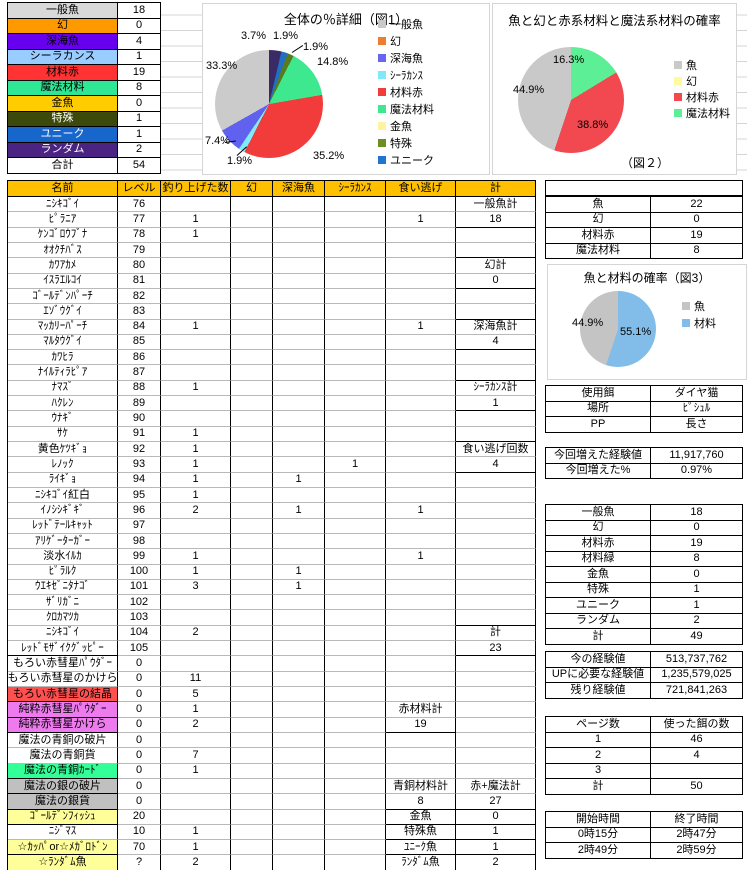 Image resolution: width=747 pixels, height=870 pixels. Describe the element at coordinates (139, 404) in the screenshot. I see `table-cell-level: 89` at that location.